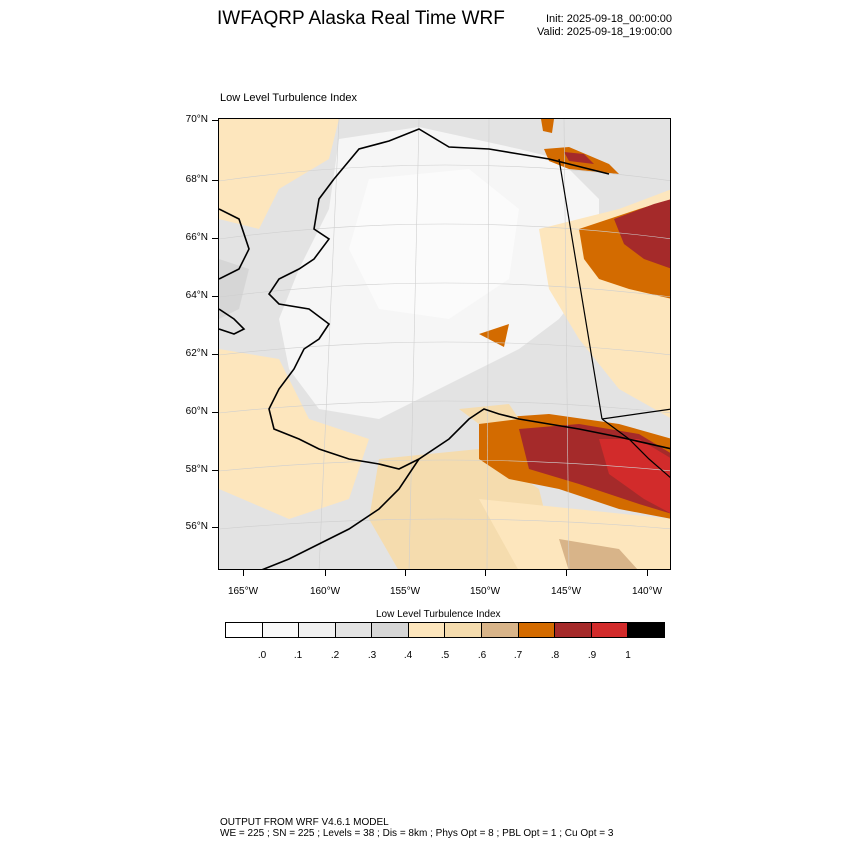 The image size is (850, 850). I want to click on colorbar-label: .3, so click(372, 655).